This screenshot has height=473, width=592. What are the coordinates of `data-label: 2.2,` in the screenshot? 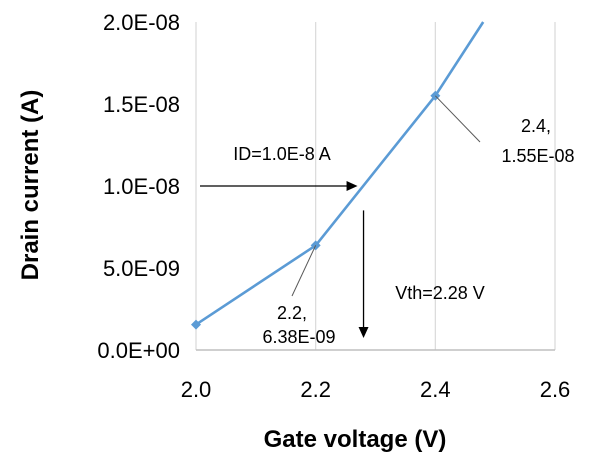 It's located at (292, 313).